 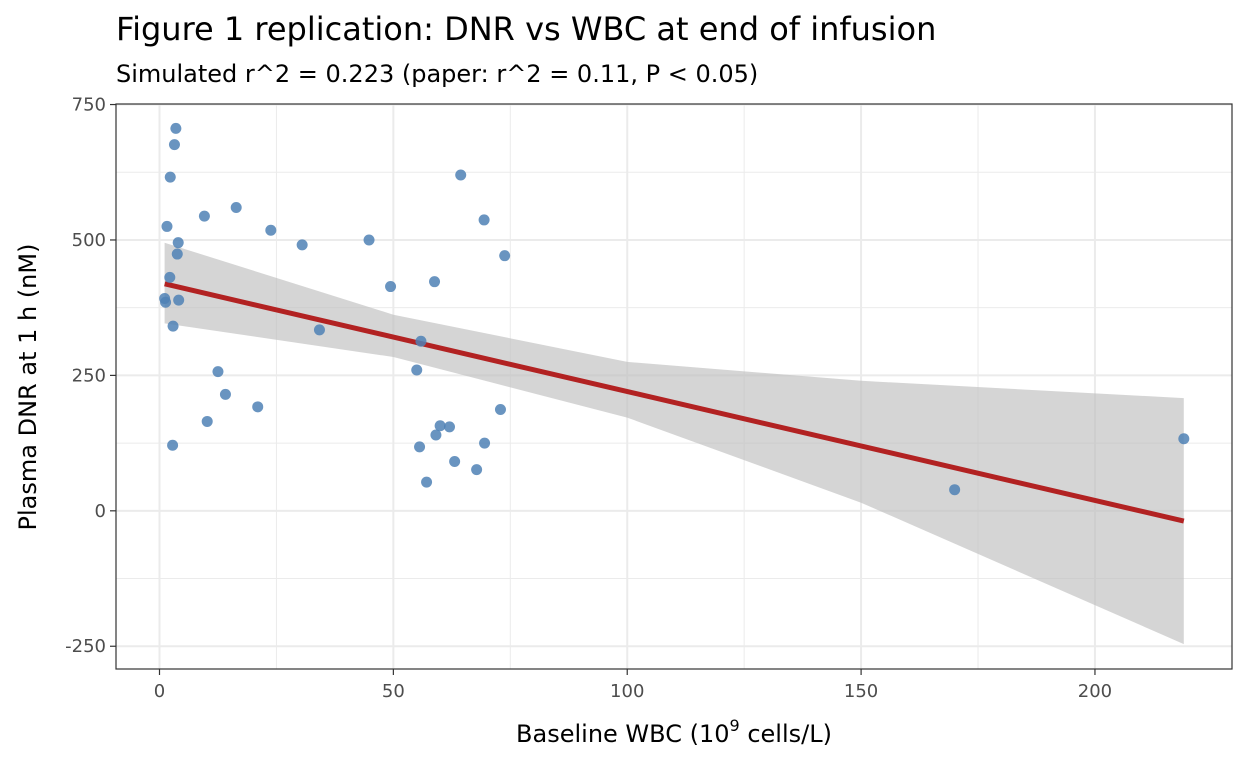 I want to click on y-tick-label: 0, so click(x=100, y=511).